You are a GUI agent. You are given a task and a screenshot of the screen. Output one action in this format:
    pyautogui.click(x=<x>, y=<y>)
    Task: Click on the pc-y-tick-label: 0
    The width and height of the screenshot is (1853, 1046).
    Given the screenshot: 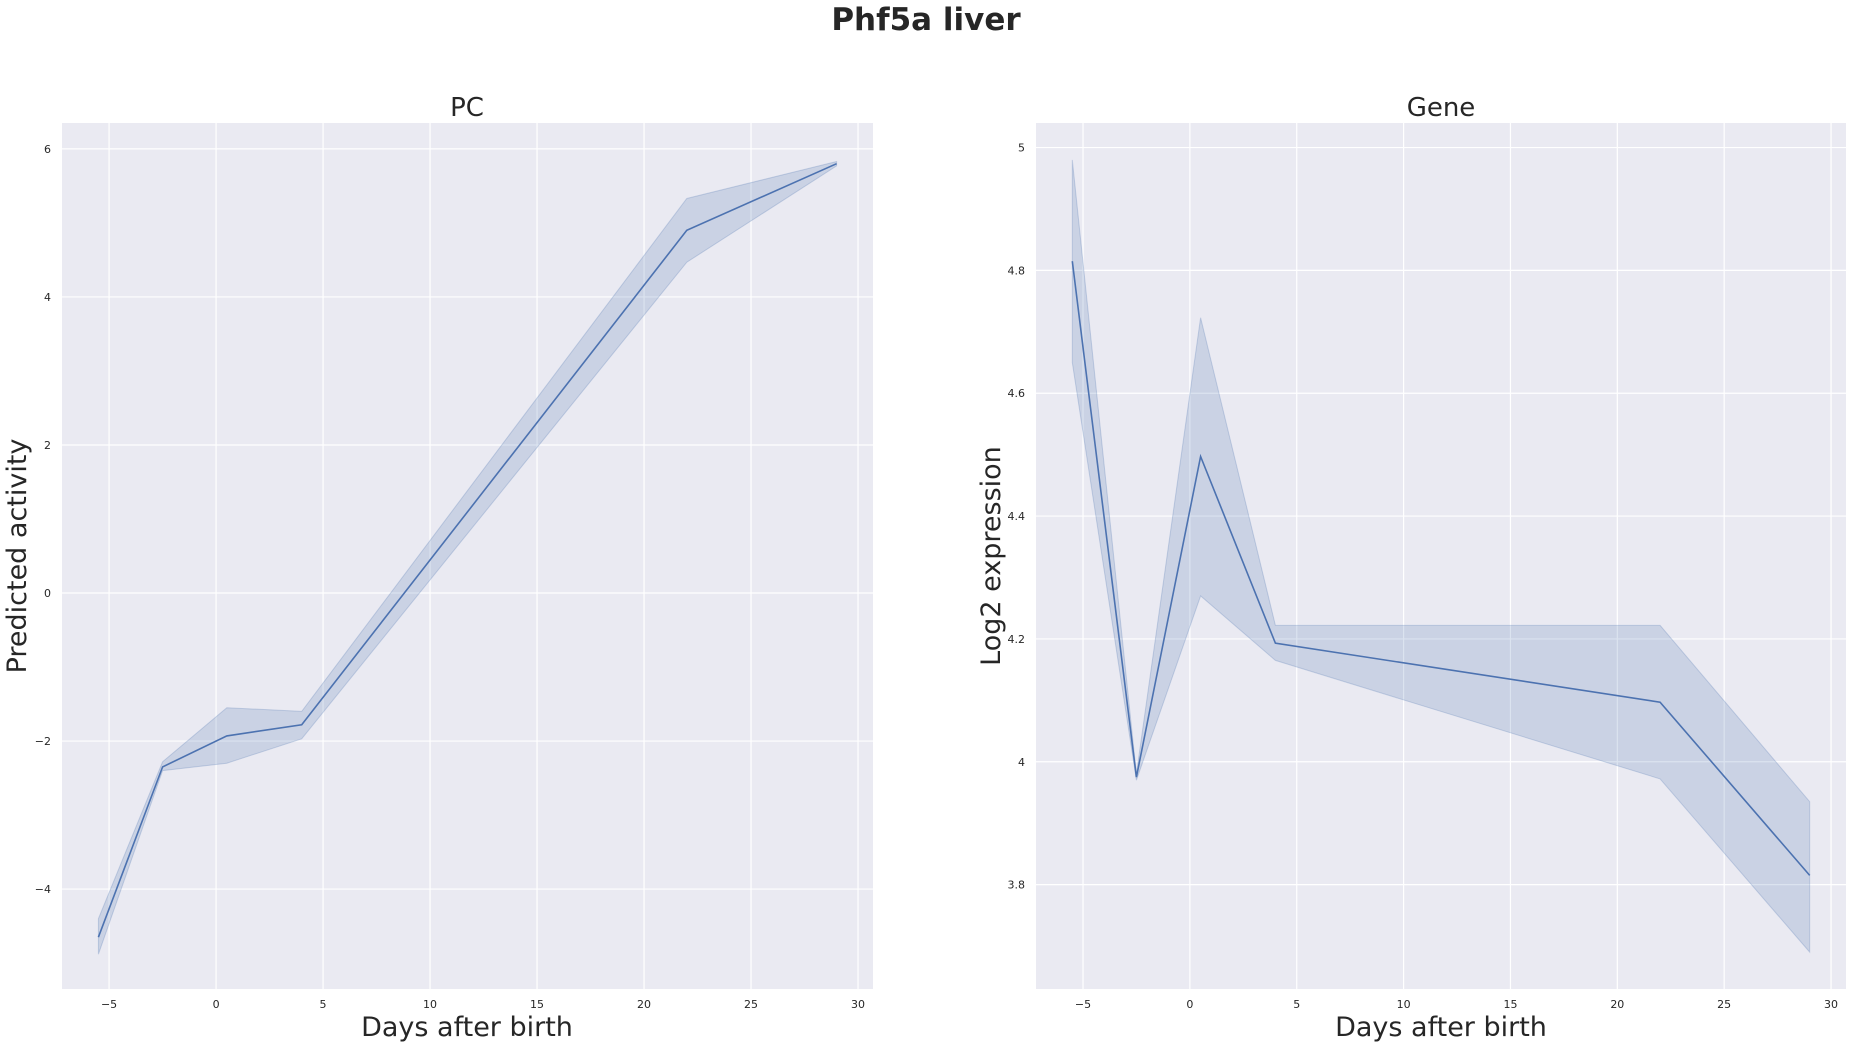 What is the action you would take?
    pyautogui.click(x=47, y=593)
    